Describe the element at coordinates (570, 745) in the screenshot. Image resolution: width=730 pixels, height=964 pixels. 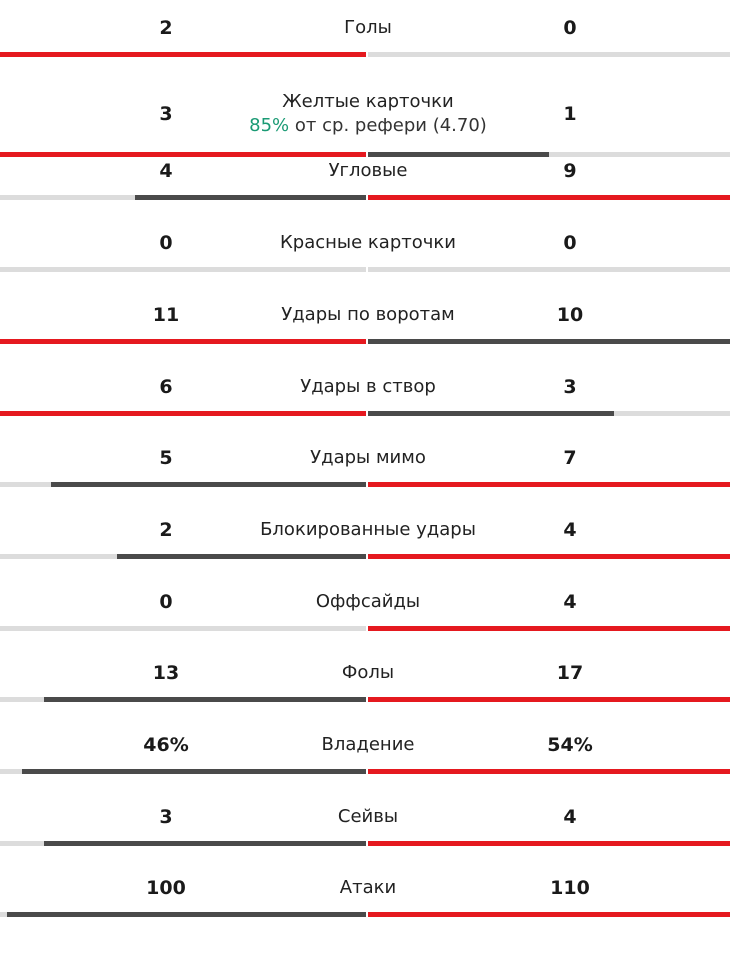
I see `away-value: 54%` at that location.